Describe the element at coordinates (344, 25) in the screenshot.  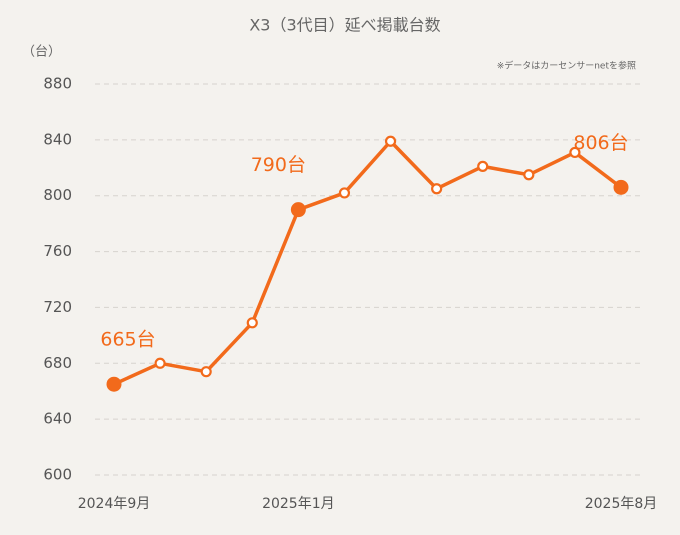
I see `chart-title: X3（3代目）延べ掲載台数` at that location.